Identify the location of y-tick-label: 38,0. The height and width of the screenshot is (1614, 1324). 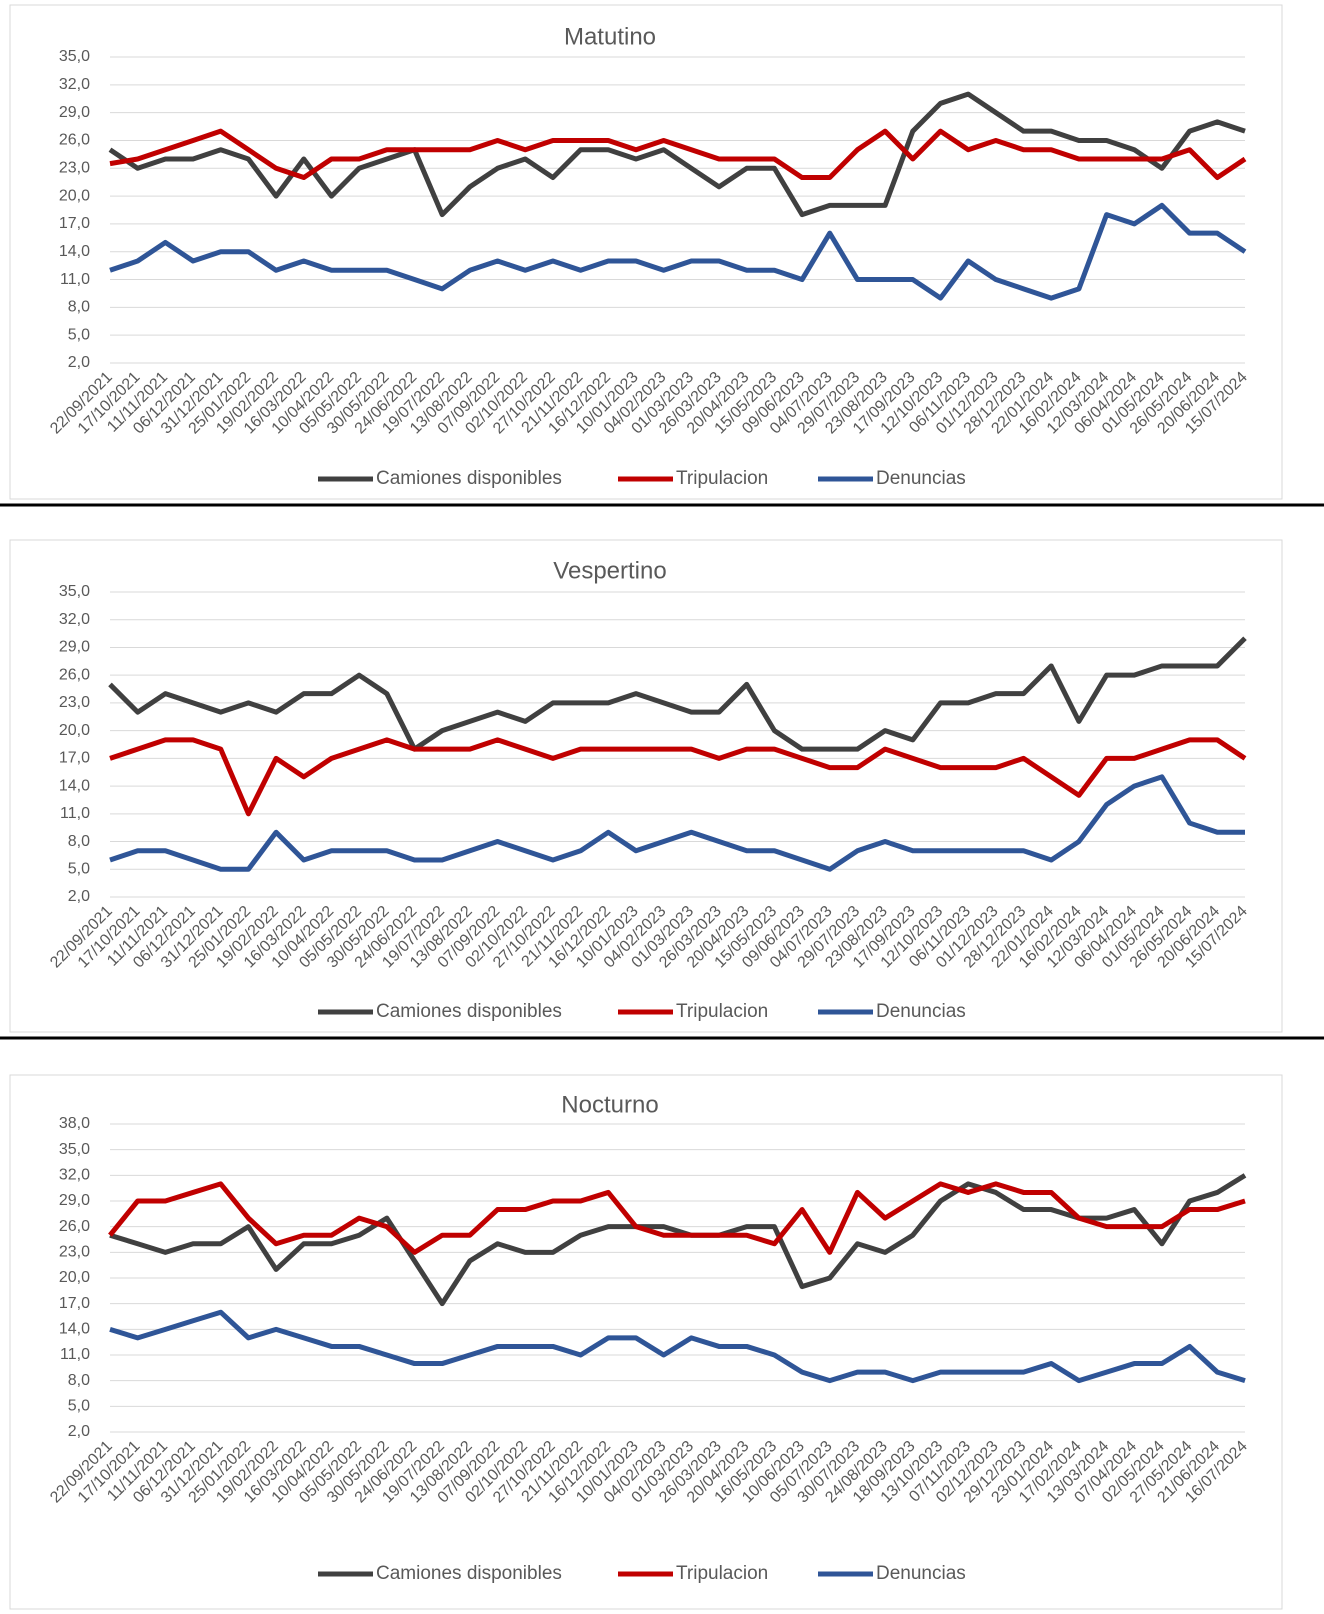
(74, 1123).